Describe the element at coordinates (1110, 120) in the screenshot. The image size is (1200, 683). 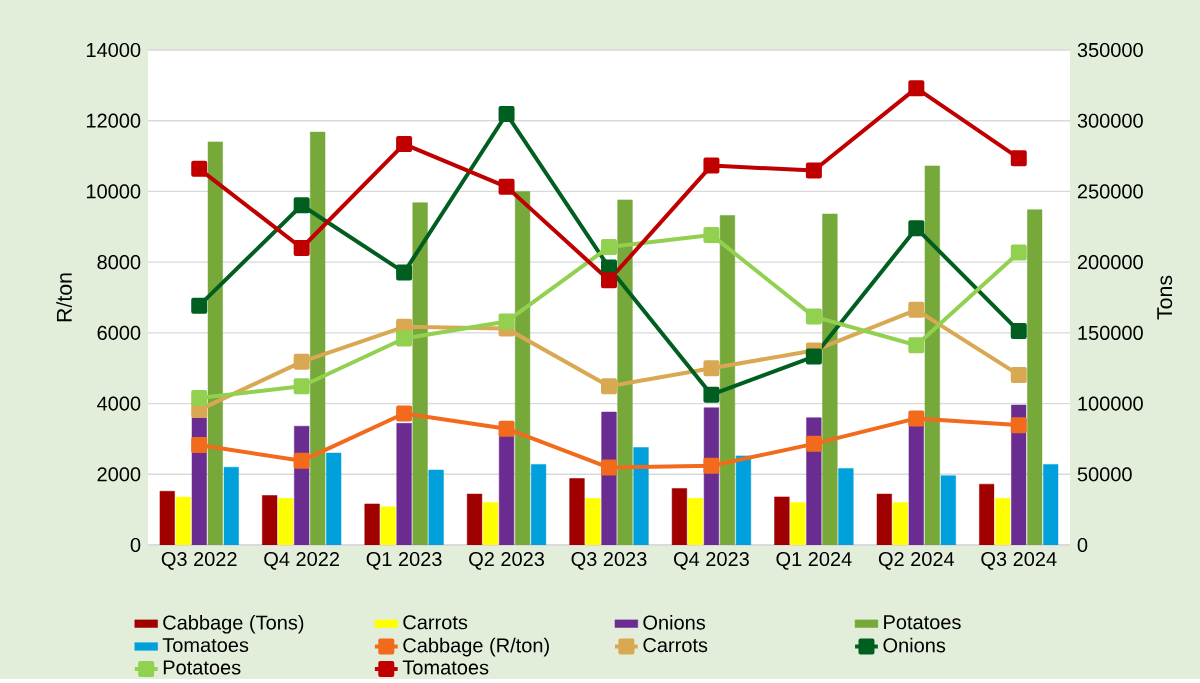
I see `y2-tick-label: 300000` at that location.